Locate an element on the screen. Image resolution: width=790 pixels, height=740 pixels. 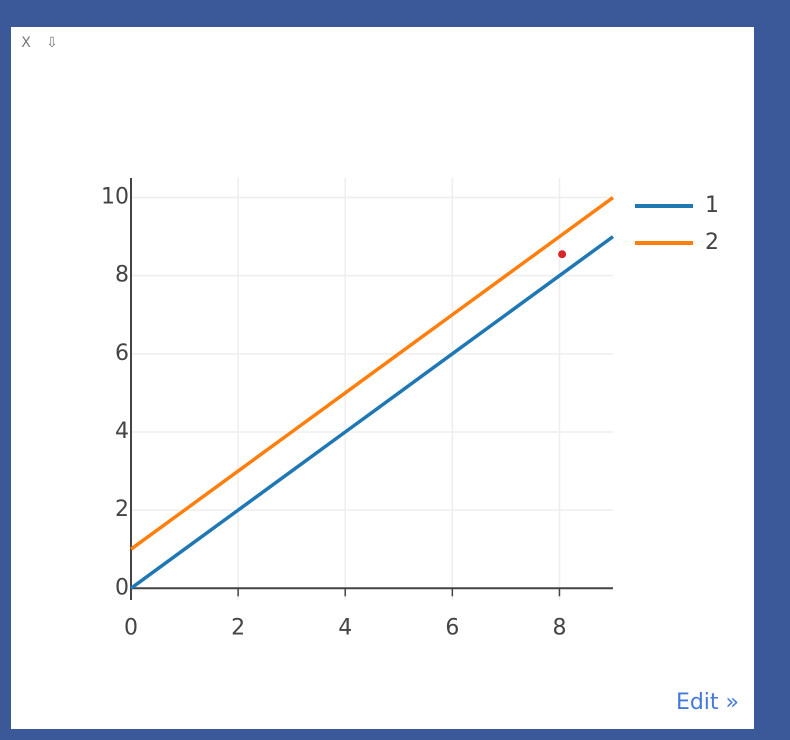
y-tick-label: 2 is located at coordinates (122, 509).